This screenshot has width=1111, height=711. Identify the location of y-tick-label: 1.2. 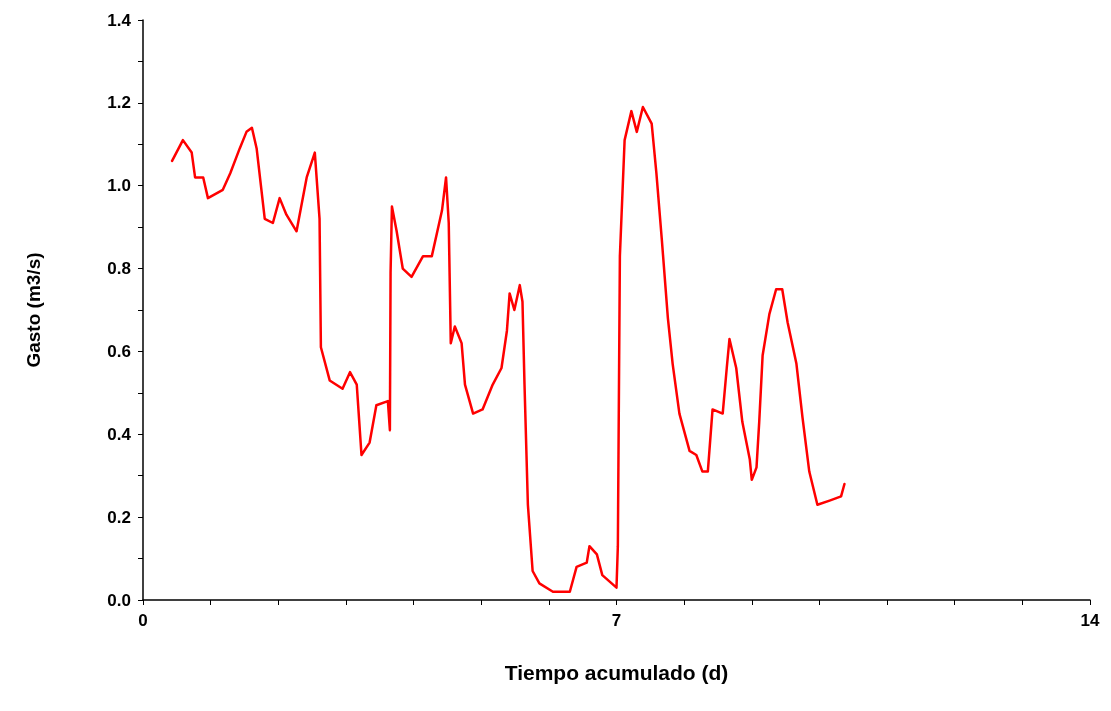
(119, 103).